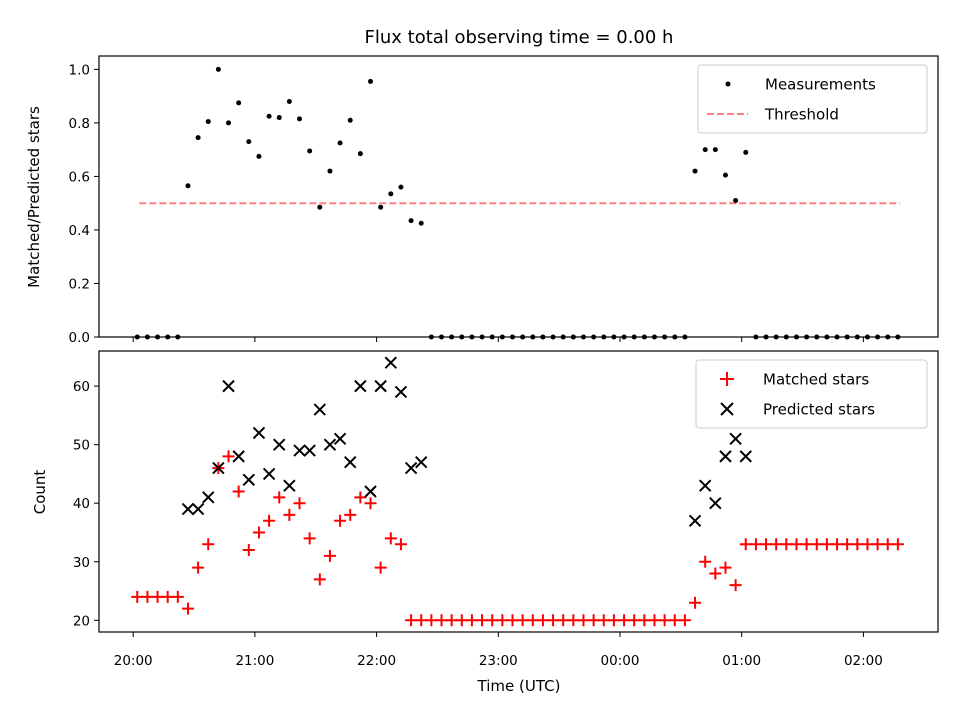  Describe the element at coordinates (79, 124) in the screenshot. I see `top-y-tick-label: 0.8` at that location.